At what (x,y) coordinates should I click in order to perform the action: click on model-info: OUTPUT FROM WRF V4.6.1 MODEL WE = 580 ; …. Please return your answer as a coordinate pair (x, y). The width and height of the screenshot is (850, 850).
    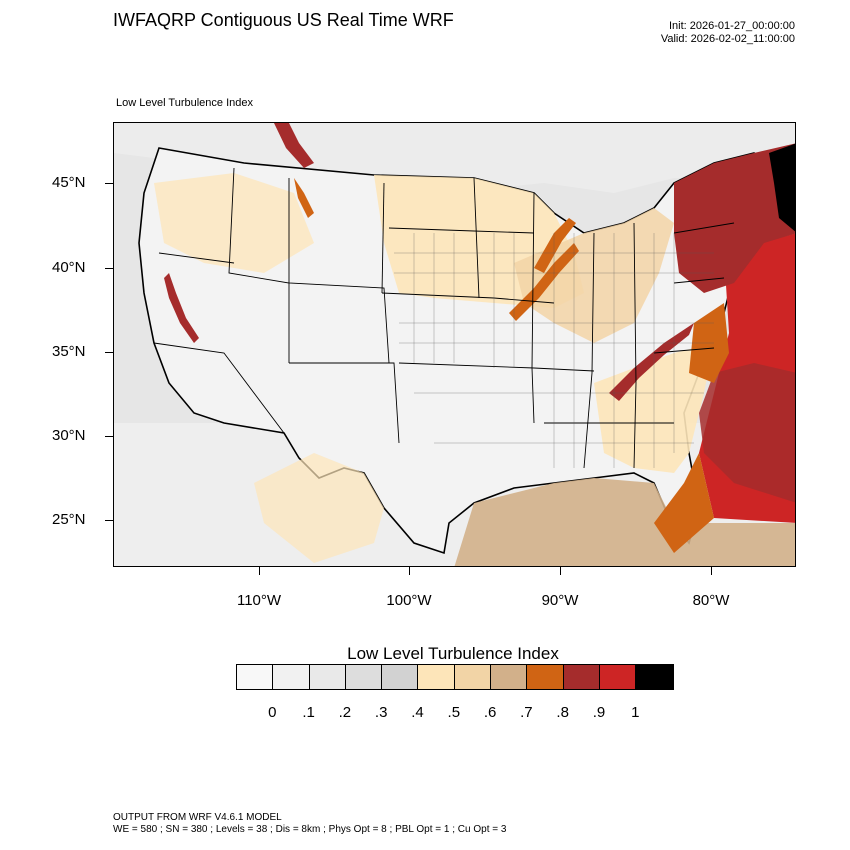
    Looking at the image, I should click on (309, 824).